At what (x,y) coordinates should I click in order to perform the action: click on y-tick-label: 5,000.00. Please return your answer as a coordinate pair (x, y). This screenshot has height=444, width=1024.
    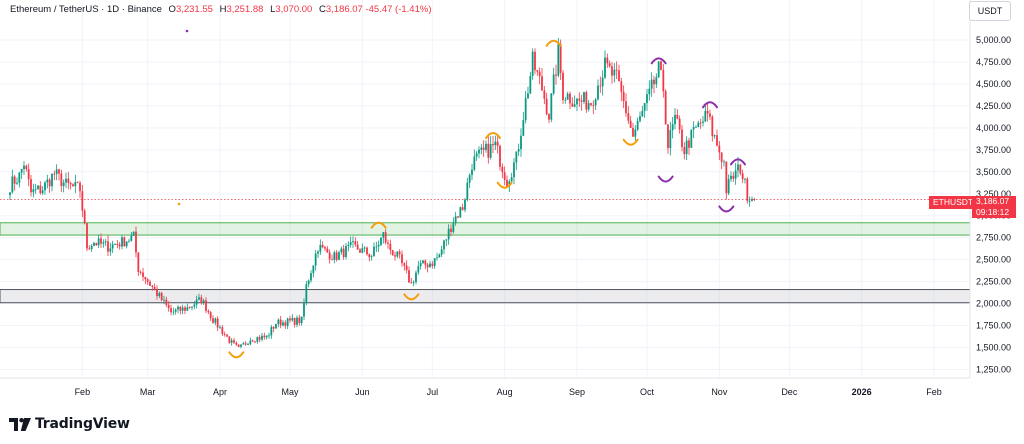
    Looking at the image, I should click on (993, 40).